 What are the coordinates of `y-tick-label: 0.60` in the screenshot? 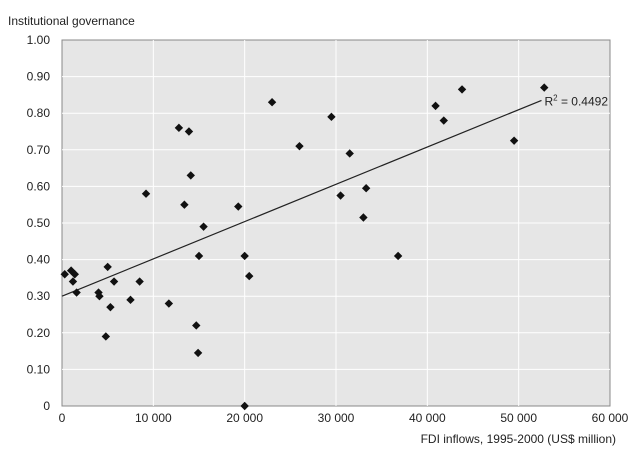 It's located at (39, 186).